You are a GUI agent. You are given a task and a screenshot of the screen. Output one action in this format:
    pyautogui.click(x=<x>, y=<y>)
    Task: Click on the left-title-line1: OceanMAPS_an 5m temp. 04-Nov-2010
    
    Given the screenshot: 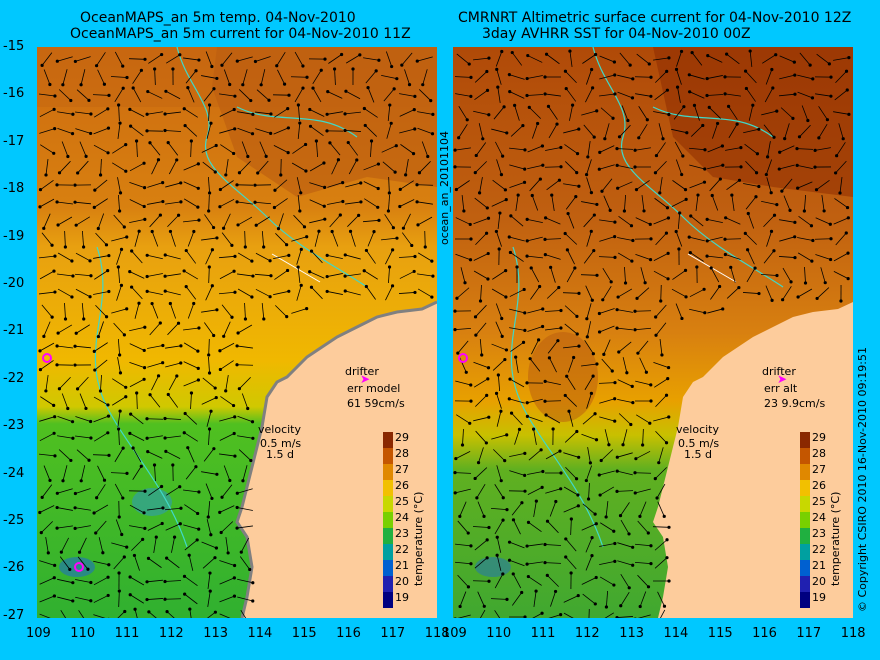 What is the action you would take?
    pyautogui.click(x=218, y=18)
    